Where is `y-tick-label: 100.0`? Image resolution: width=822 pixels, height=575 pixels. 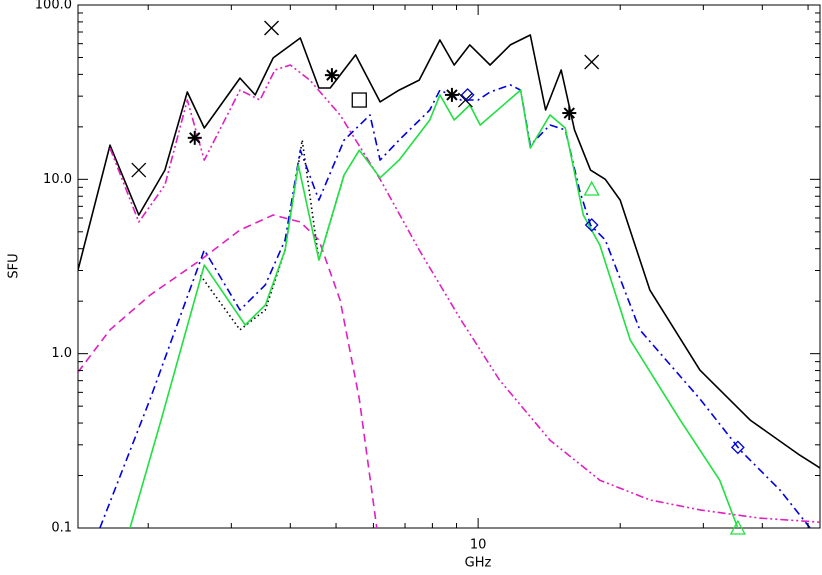
y-tick-label: 100.0 is located at coordinates (53, 6).